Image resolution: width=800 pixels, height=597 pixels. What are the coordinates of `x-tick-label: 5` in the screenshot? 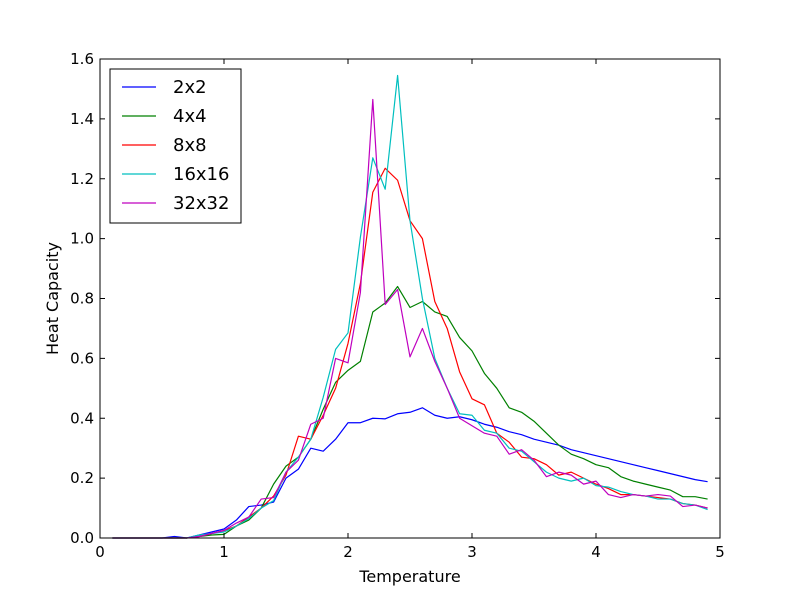 It's located at (720, 552).